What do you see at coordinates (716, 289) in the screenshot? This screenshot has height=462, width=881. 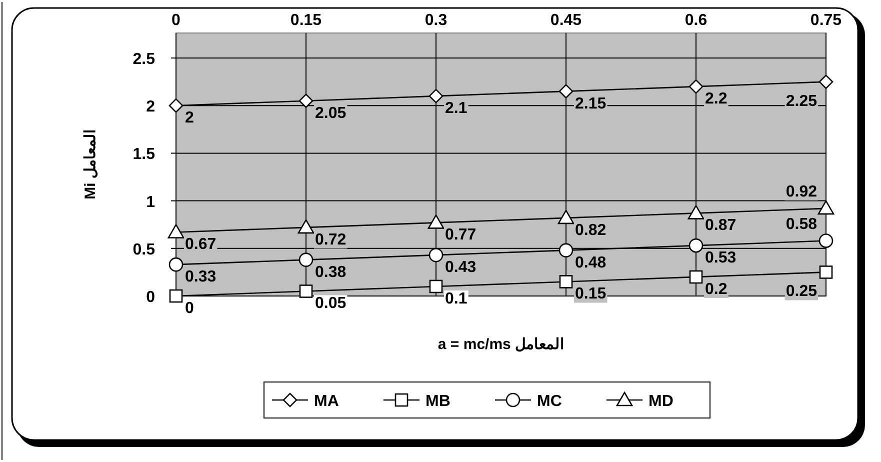 I see `data-label: 0.2` at bounding box center [716, 289].